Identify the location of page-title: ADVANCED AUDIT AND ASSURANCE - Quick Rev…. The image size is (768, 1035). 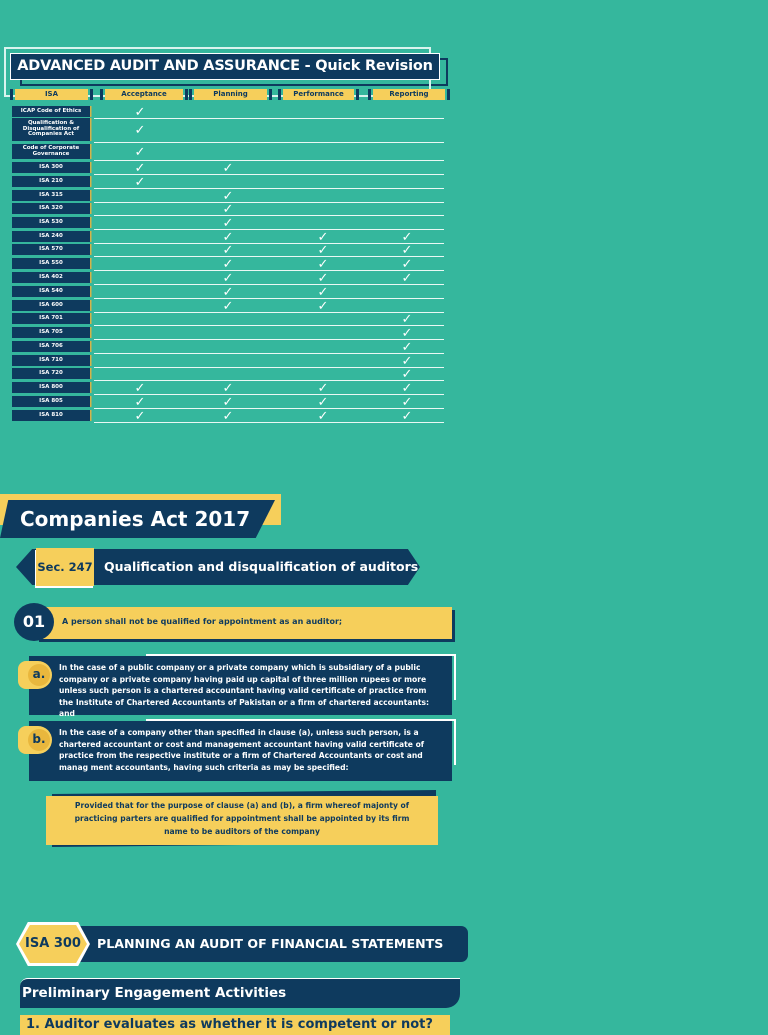
(225, 66).